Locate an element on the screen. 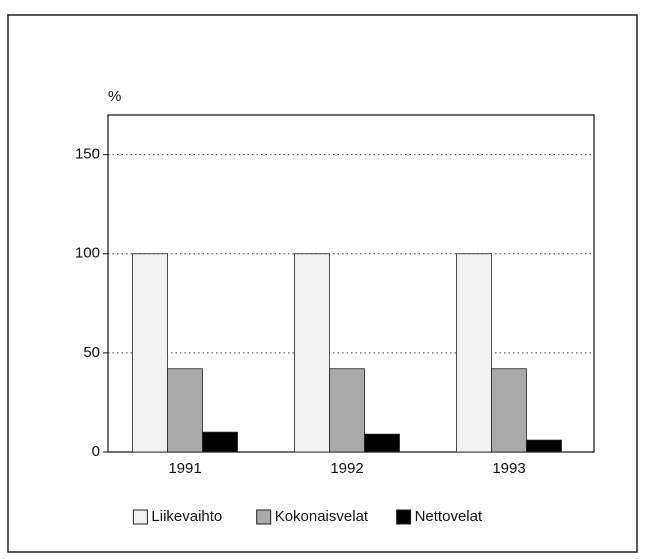  legend-label: Nettovelat is located at coordinates (449, 516).